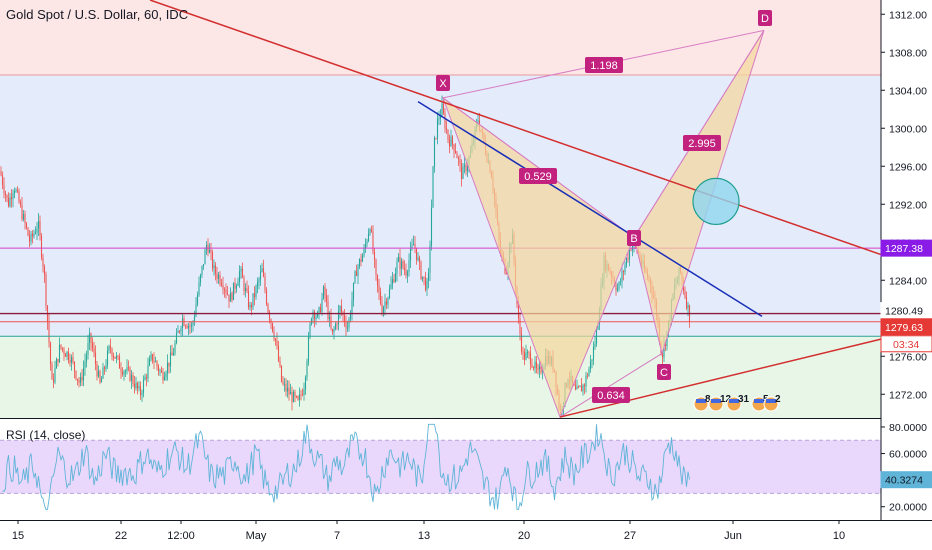 This screenshot has width=932, height=550. Describe the element at coordinates (908, 129) in the screenshot. I see `price-tick-label: 1300.00` at that location.